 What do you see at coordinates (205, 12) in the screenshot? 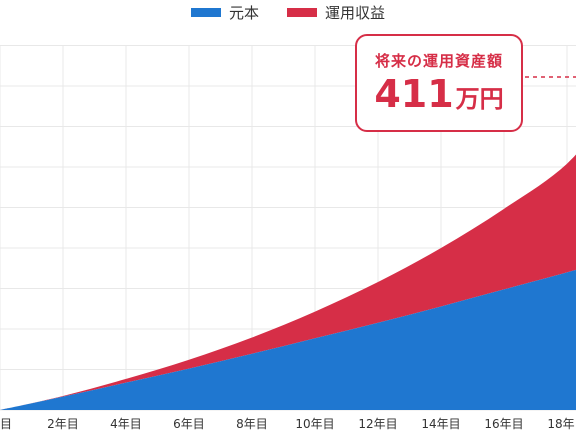
I see `legend-swatch-principal` at bounding box center [205, 12].